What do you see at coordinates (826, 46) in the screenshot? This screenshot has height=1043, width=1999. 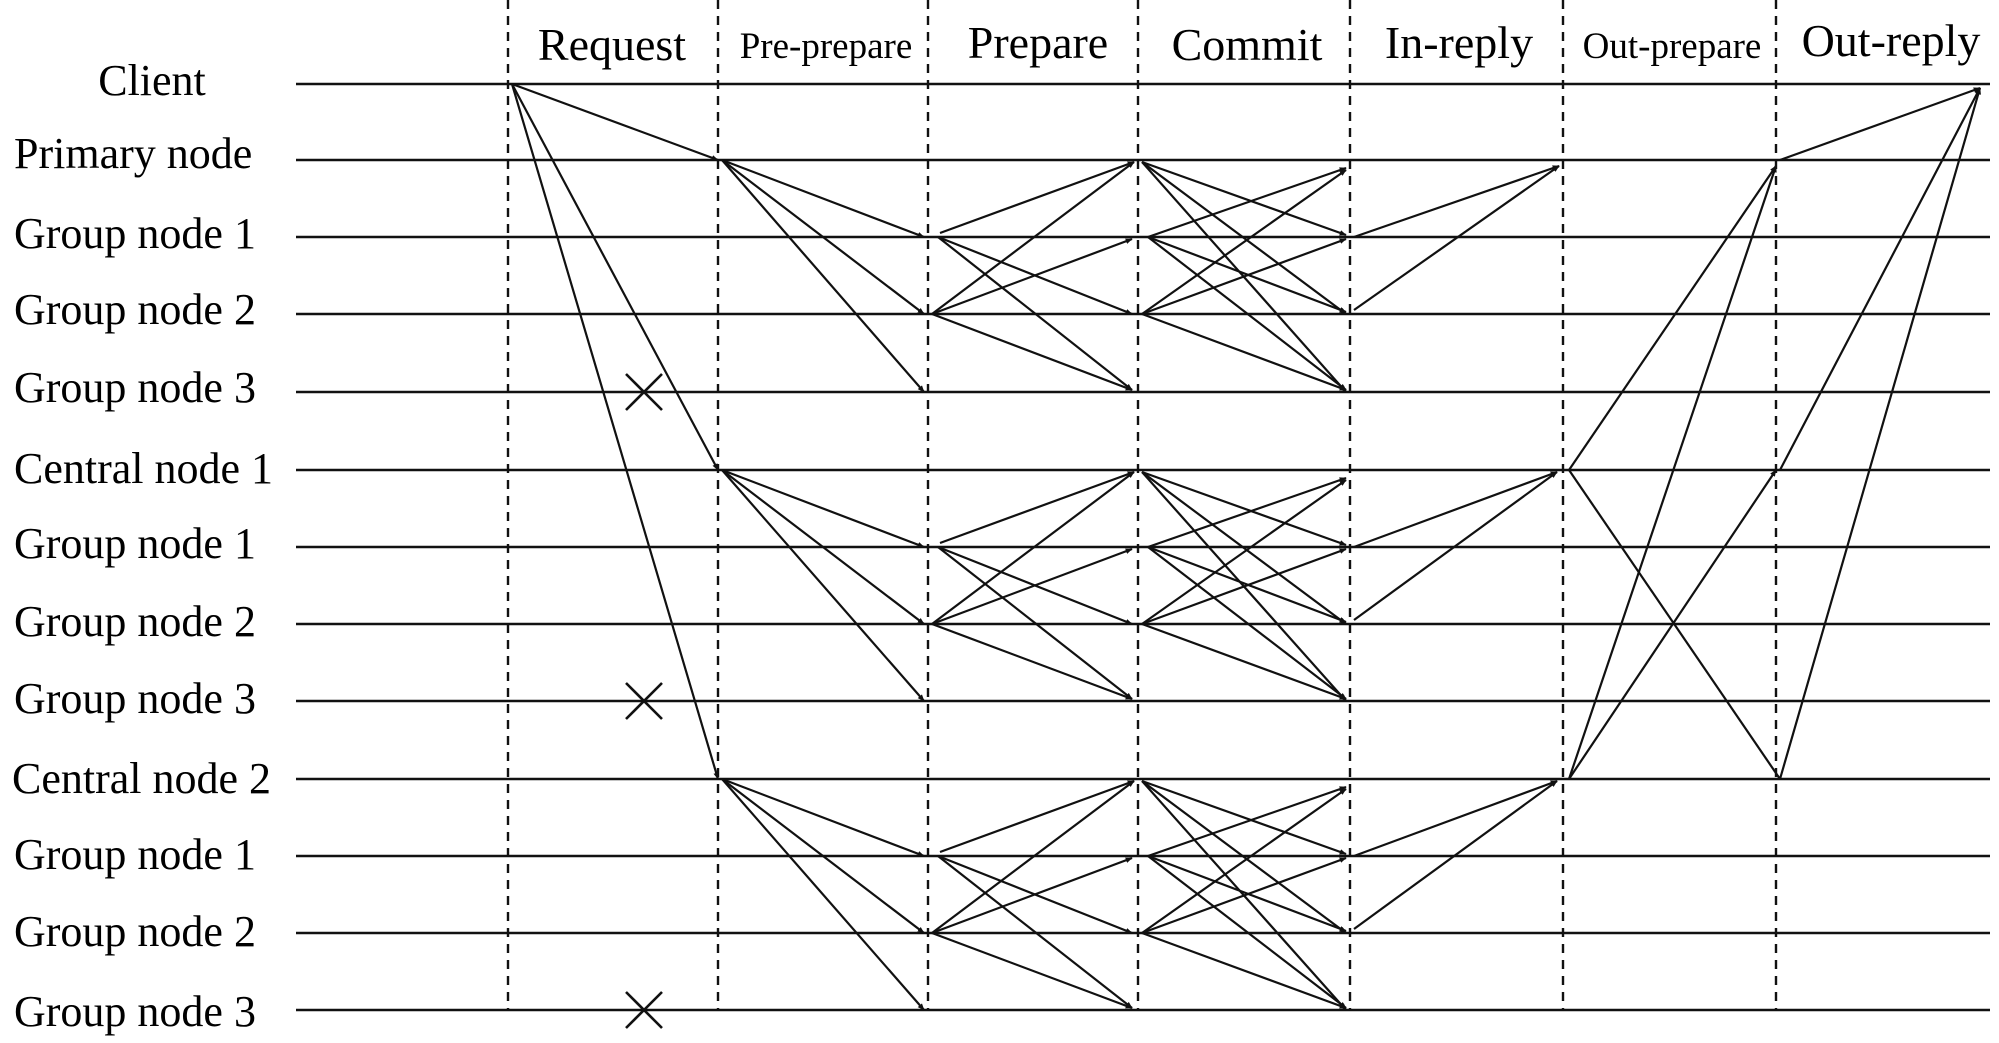 I see `phase-label-pre-prepare: Pre-prepare` at bounding box center [826, 46].